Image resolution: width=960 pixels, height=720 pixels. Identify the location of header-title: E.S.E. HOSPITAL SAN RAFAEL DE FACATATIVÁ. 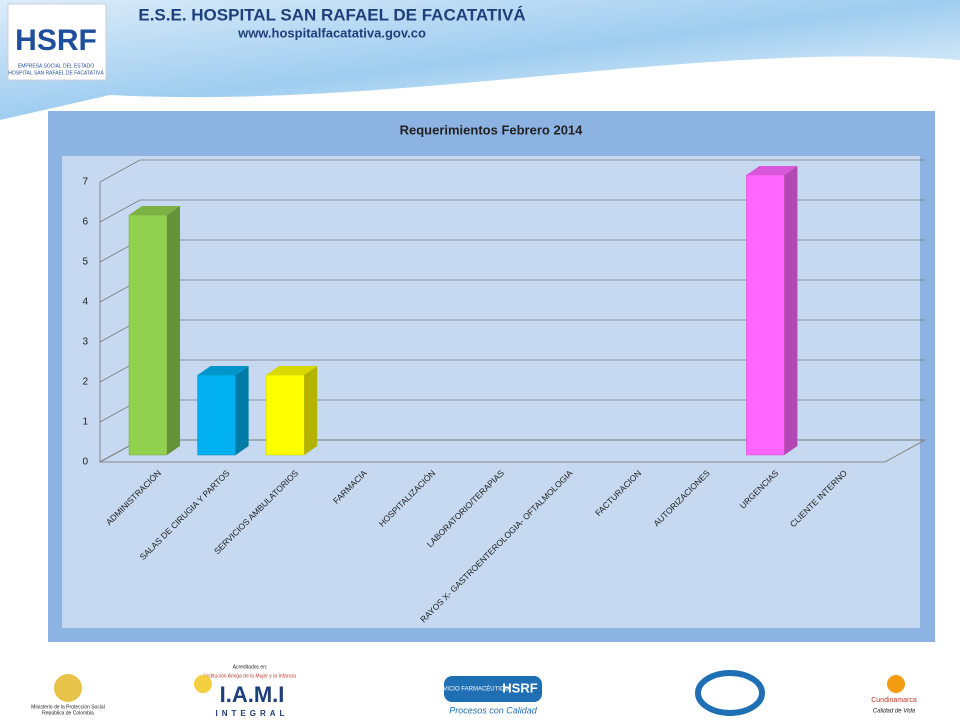
(331, 14).